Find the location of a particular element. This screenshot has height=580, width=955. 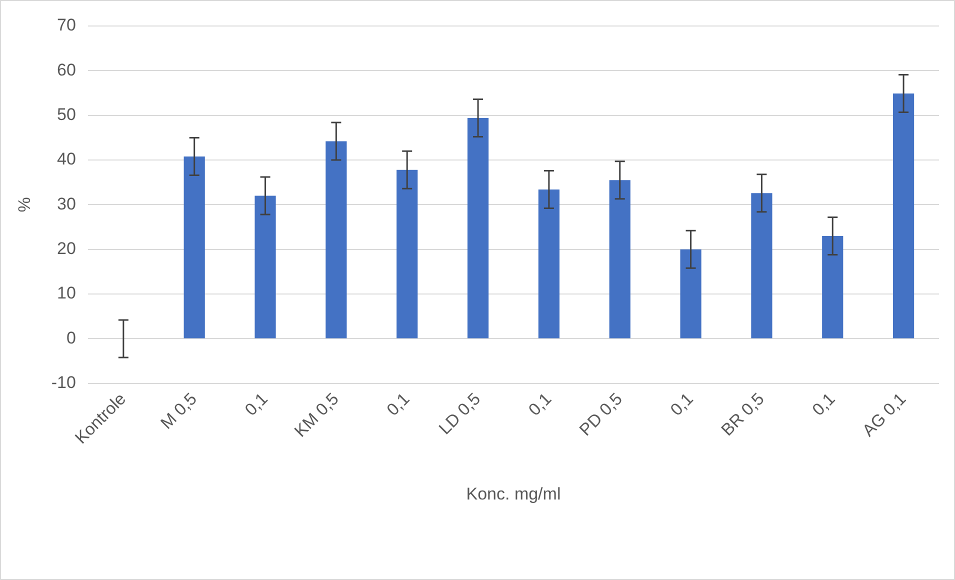

y-tick-label: 0 is located at coordinates (71, 338).